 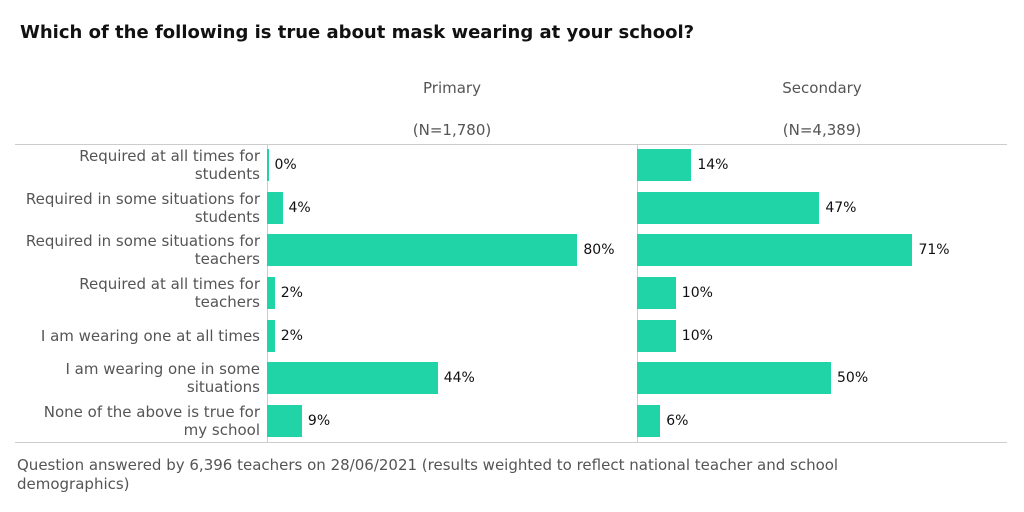 What do you see at coordinates (934, 250) in the screenshot?
I see `value-label: 71%` at bounding box center [934, 250].